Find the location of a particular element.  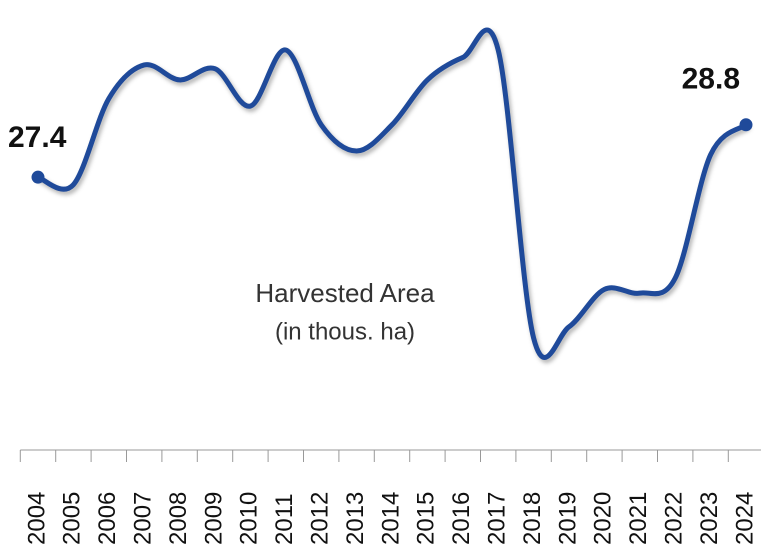

x-tick-label: 2013 is located at coordinates (355, 518).